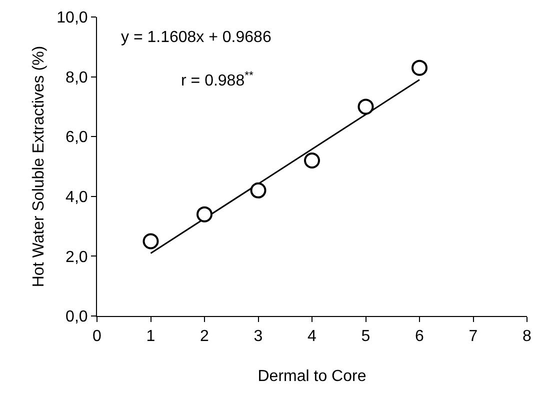  Describe the element at coordinates (205, 337) in the screenshot. I see `x-tick-label: 2` at that location.